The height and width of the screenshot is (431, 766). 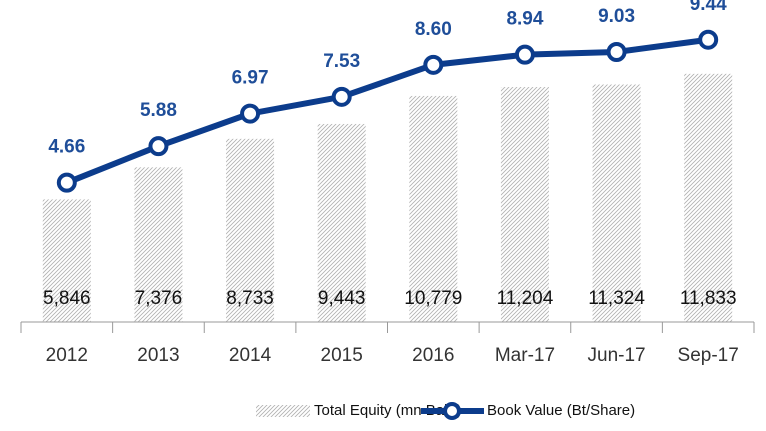 What do you see at coordinates (159, 298) in the screenshot?
I see `bar-value-label: 7,376` at bounding box center [159, 298].